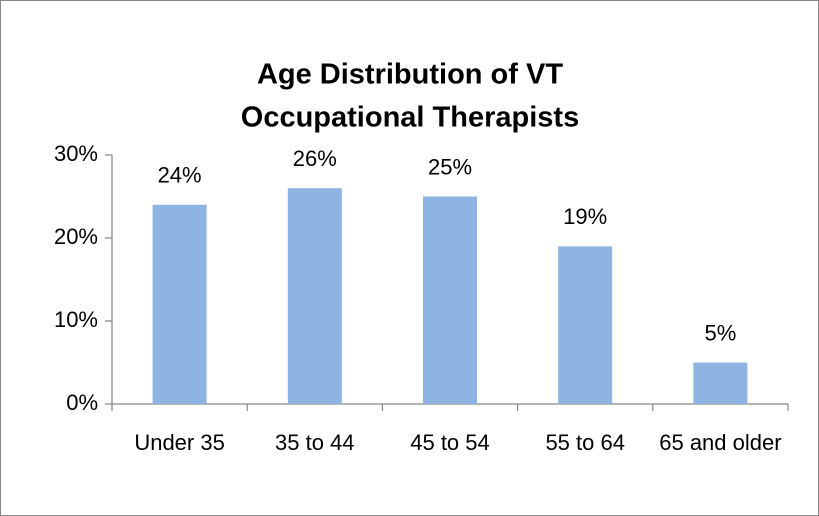 The height and width of the screenshot is (516, 819). I want to click on chart-title: Occupational Therapists, so click(410, 118).